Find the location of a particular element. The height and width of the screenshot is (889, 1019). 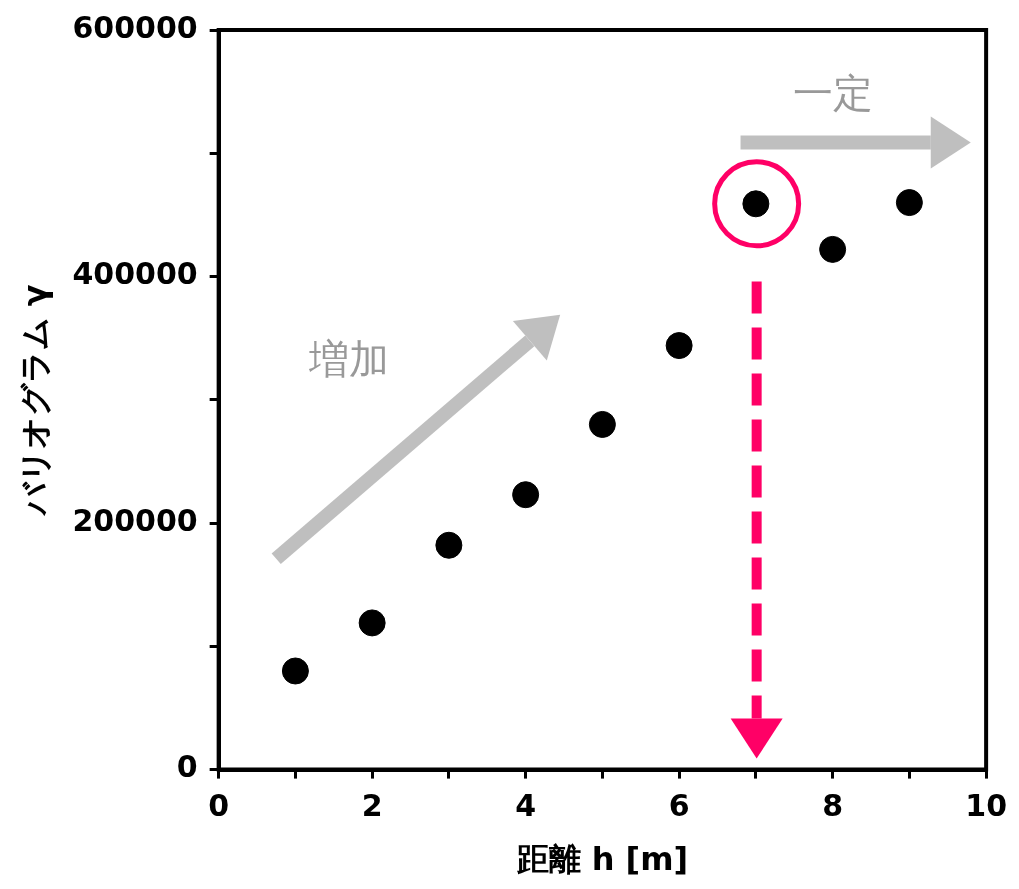

annotation: 一定 is located at coordinates (832, 92).